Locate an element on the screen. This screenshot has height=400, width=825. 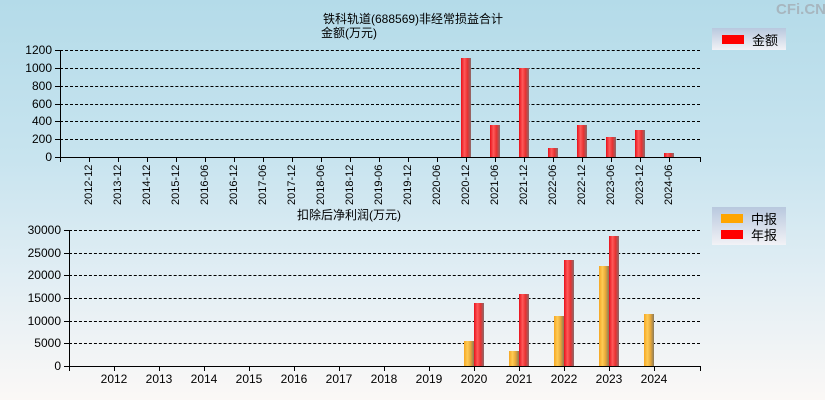
x-tick-label: 2018-06 is located at coordinates (321, 184).